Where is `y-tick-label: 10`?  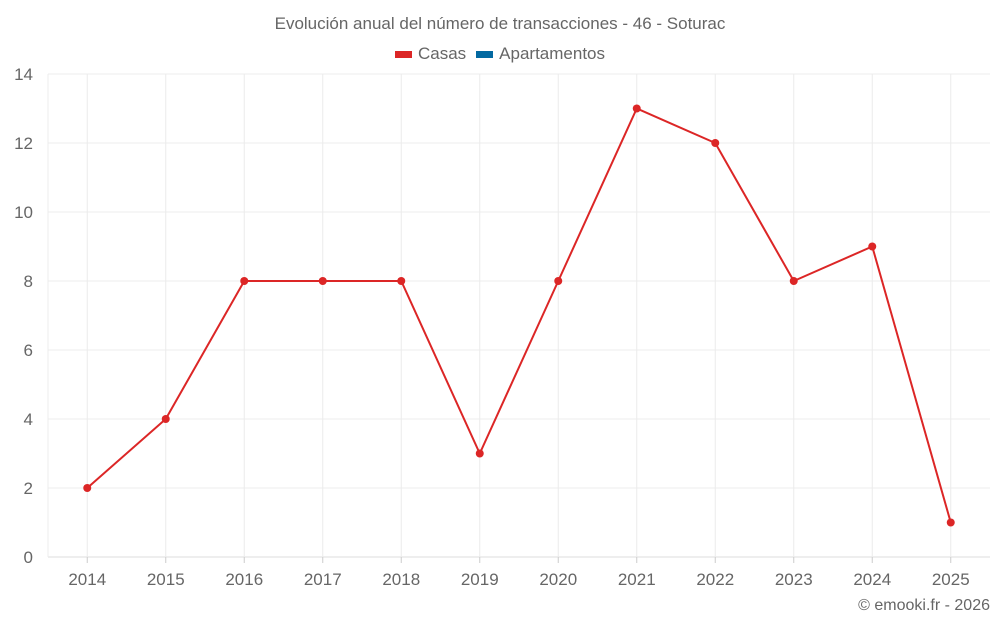
y-tick-label: 10 is located at coordinates (23, 212).